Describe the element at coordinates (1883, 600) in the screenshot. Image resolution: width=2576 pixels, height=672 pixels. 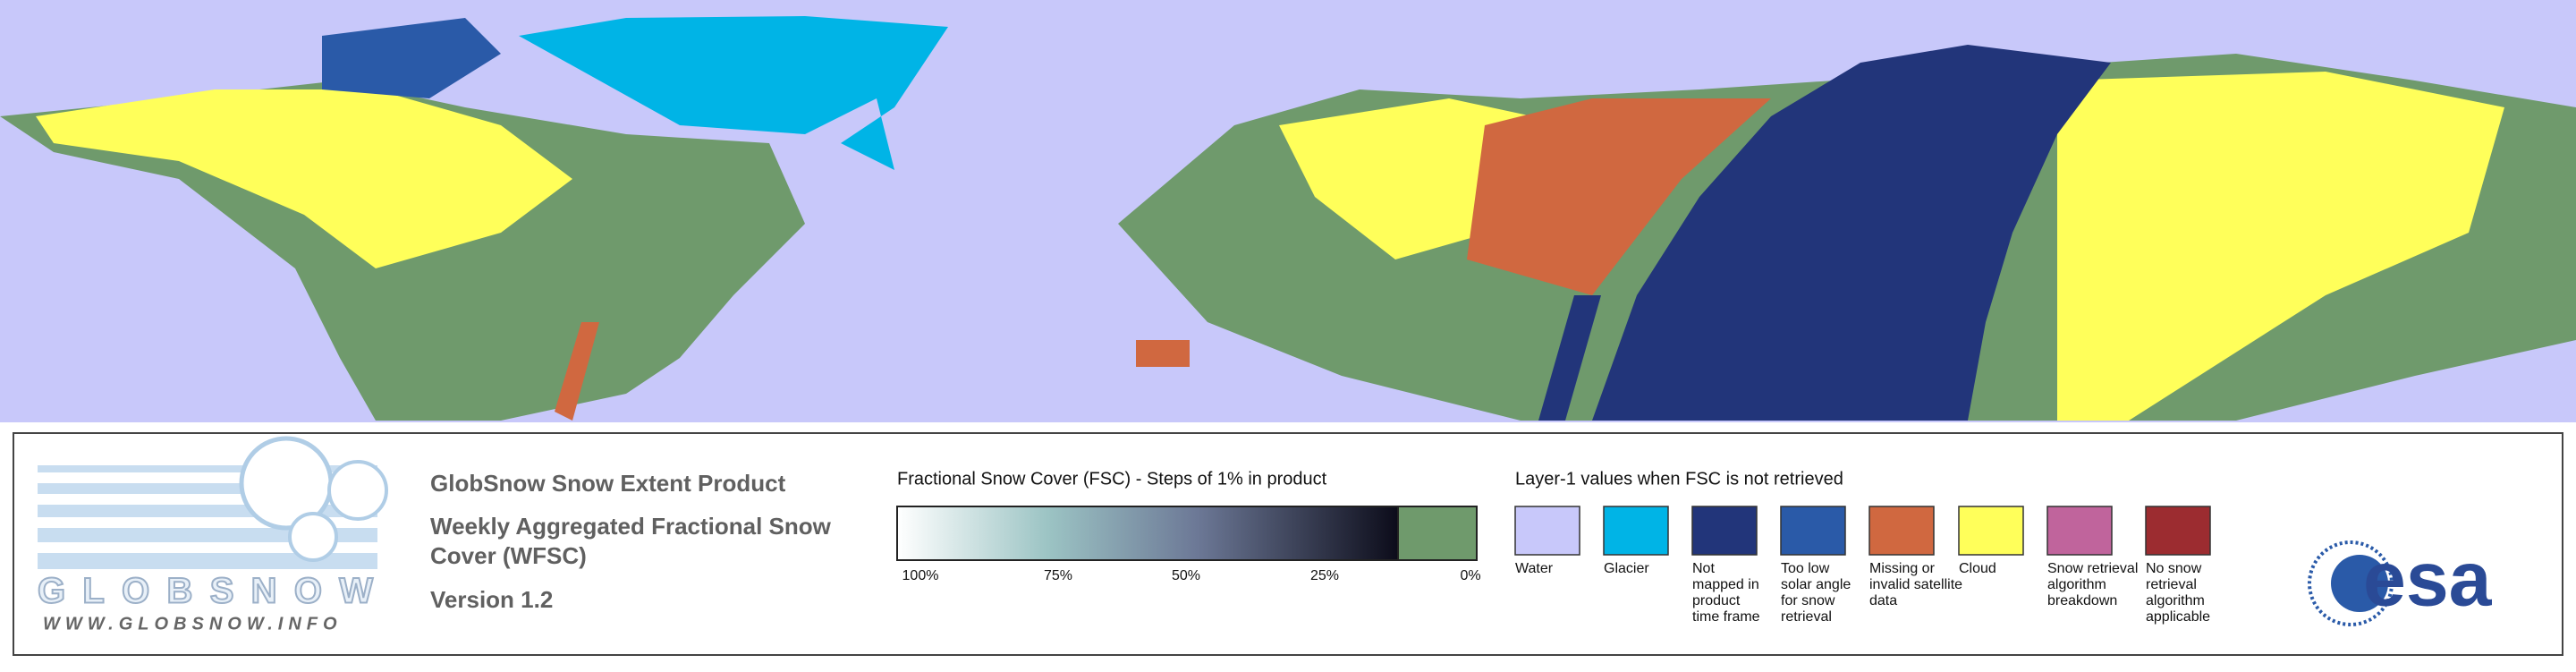
I see `layer-label: data` at that location.